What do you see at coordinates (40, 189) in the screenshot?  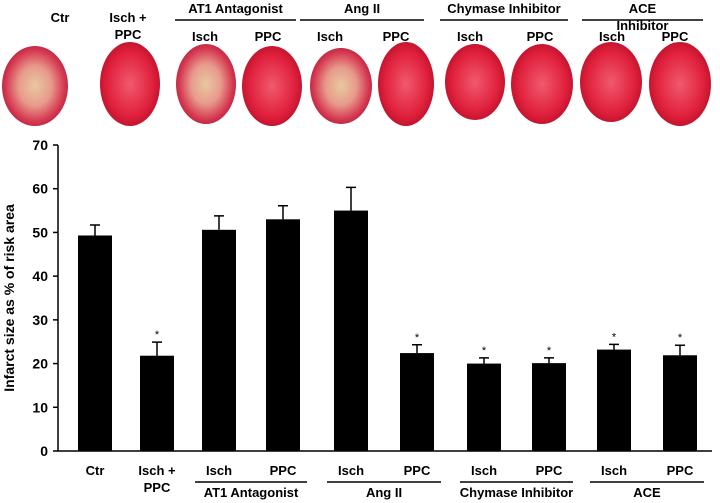 I see `y-tick-label: 60` at bounding box center [40, 189].